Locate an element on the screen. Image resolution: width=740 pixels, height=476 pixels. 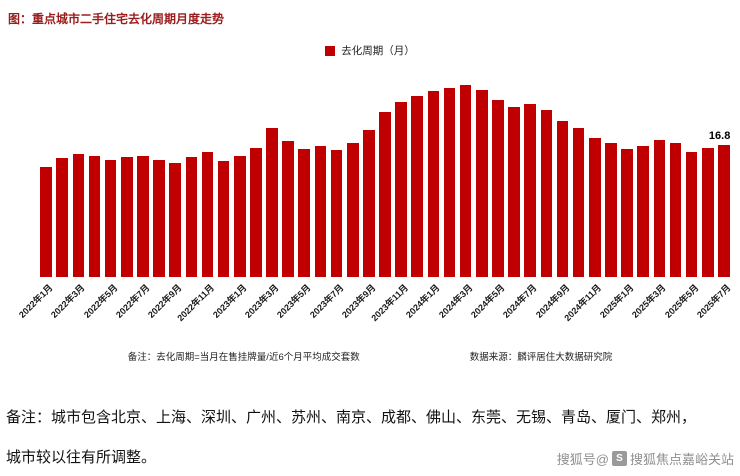
x-tick-label: 2022年5月 is located at coordinates (100, 301).